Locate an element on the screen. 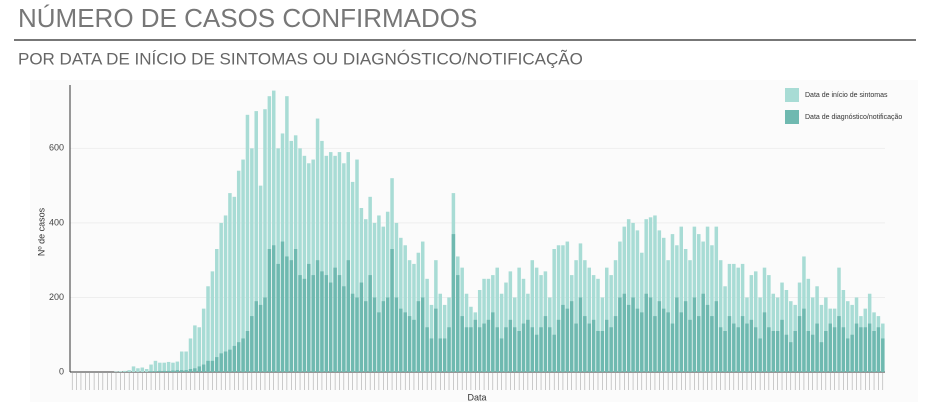  page-title: NÚMERO DE CASOS CONFIRMADOS is located at coordinates (247, 18).